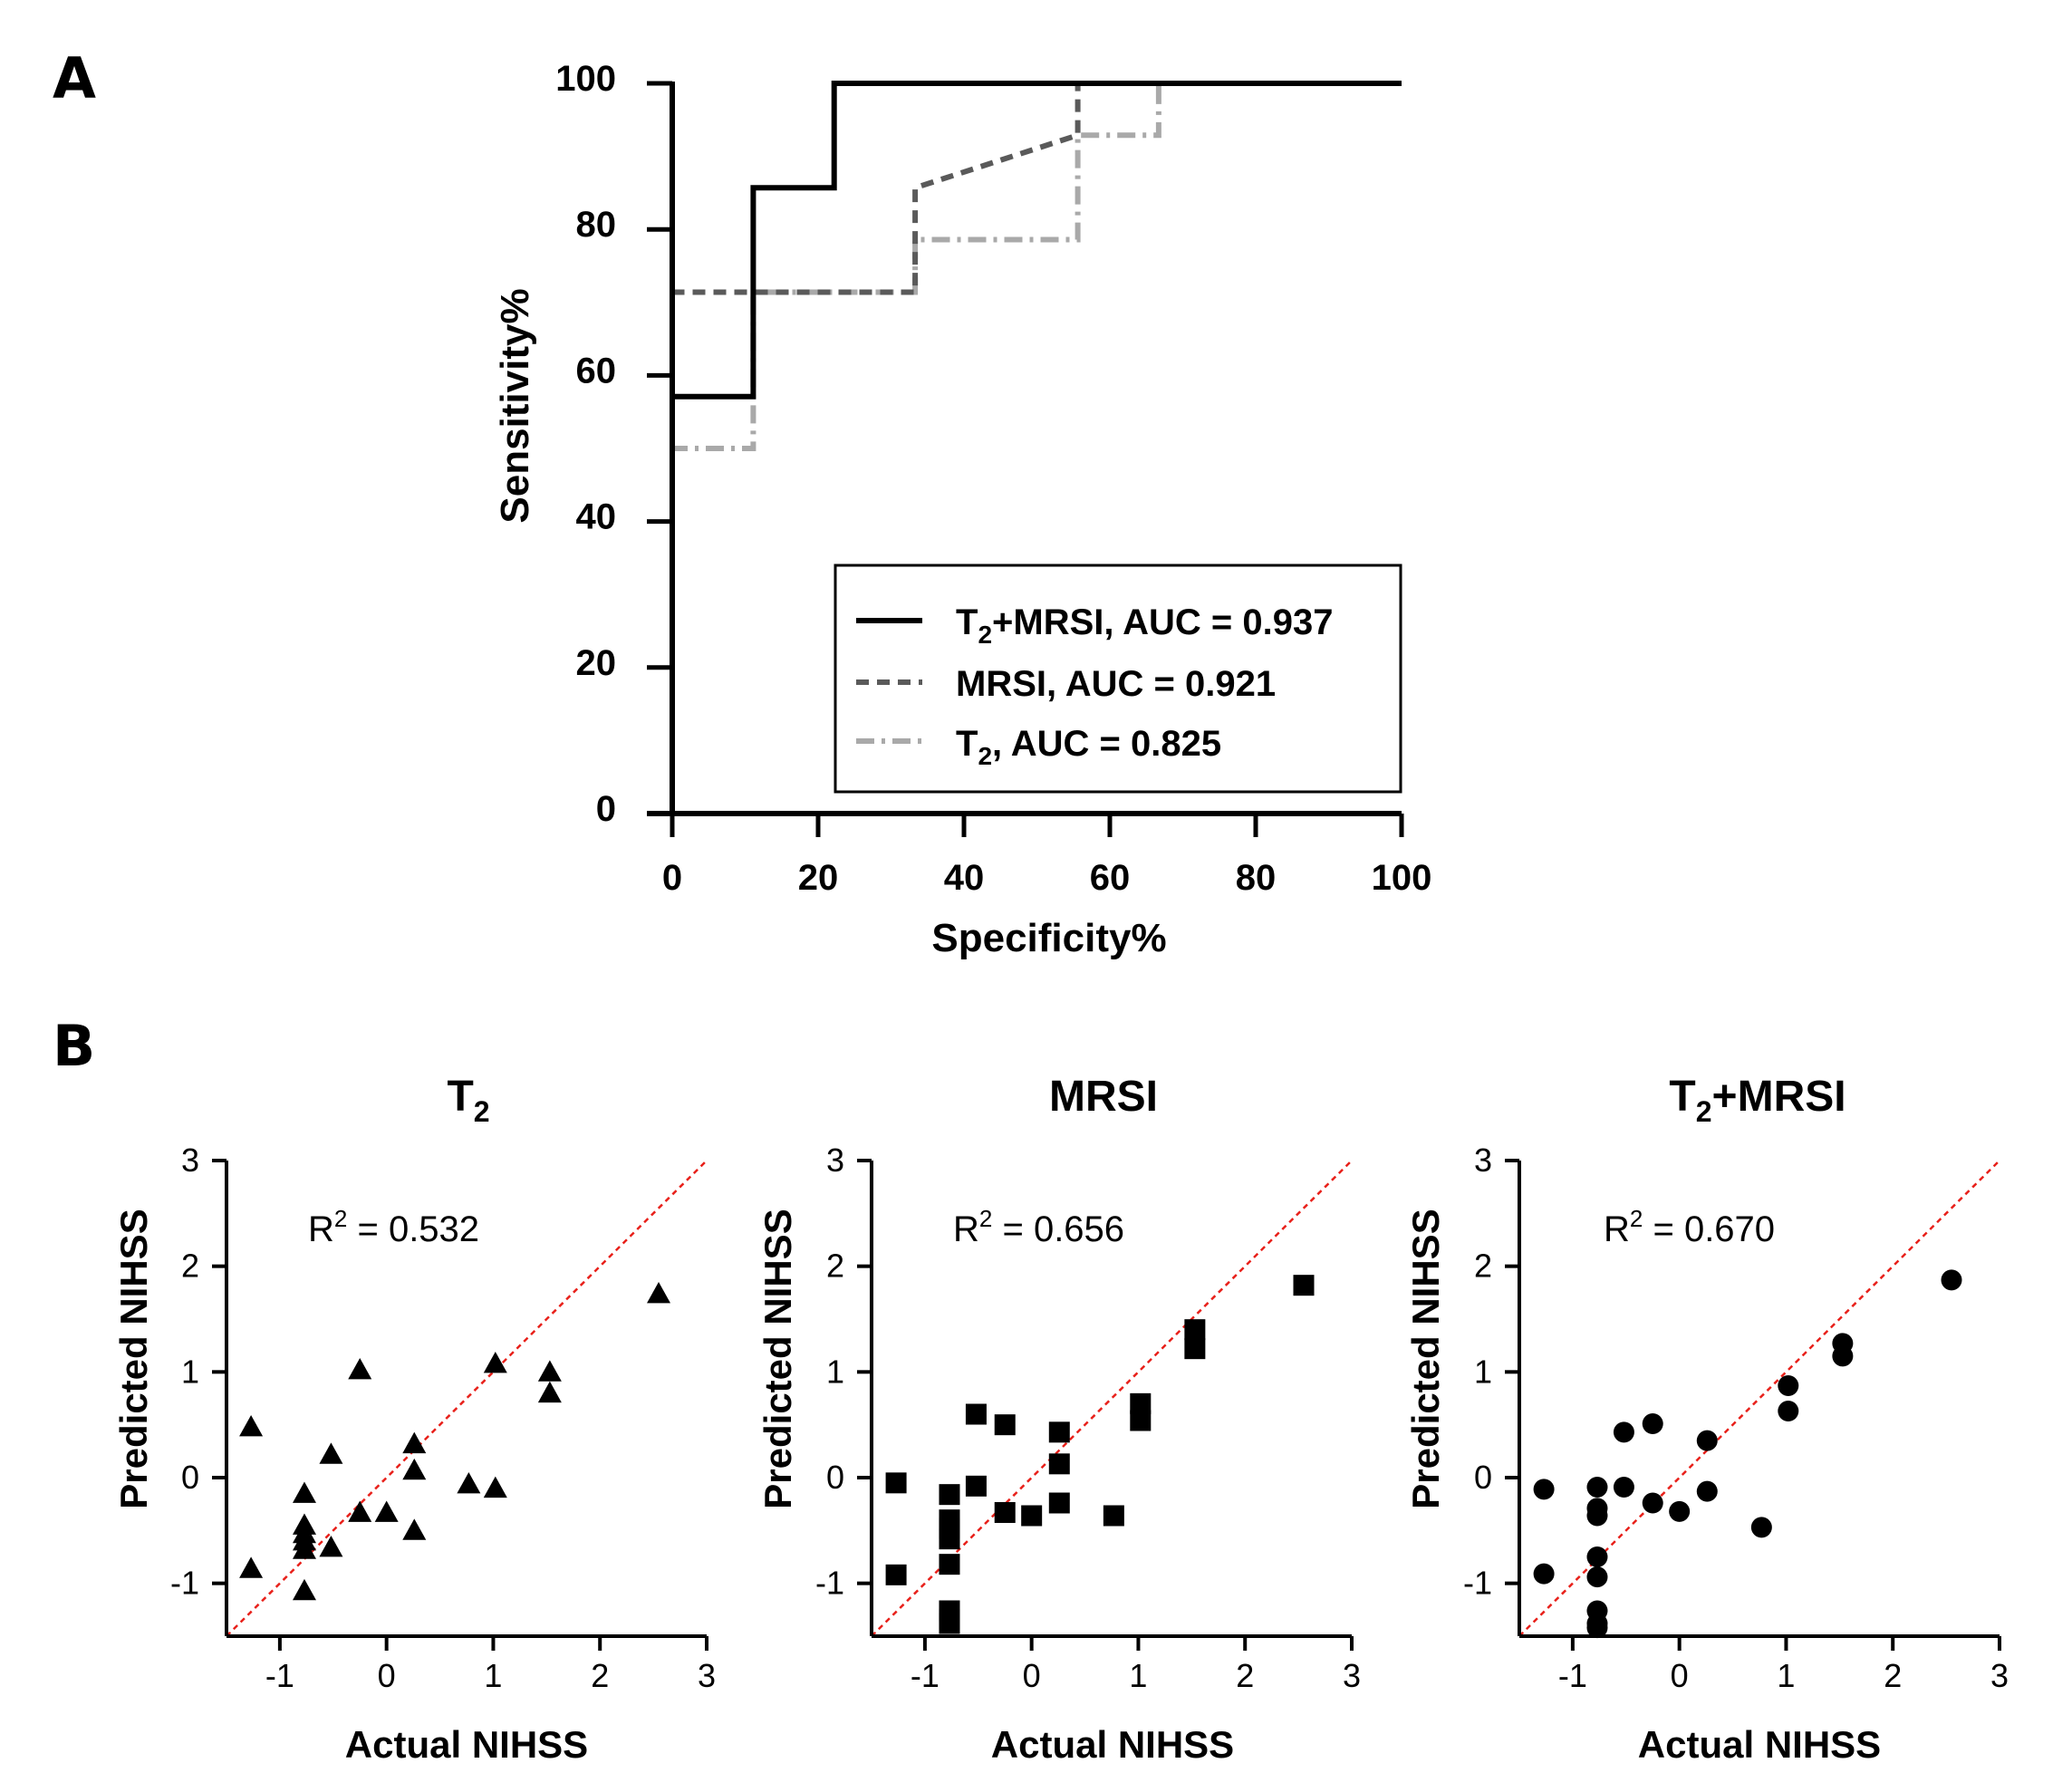 The width and height of the screenshot is (2072, 1792). Describe the element at coordinates (1757, 1100) in the screenshot. I see `scatter-title-t2-mrsi: T2+MRSI` at that location.